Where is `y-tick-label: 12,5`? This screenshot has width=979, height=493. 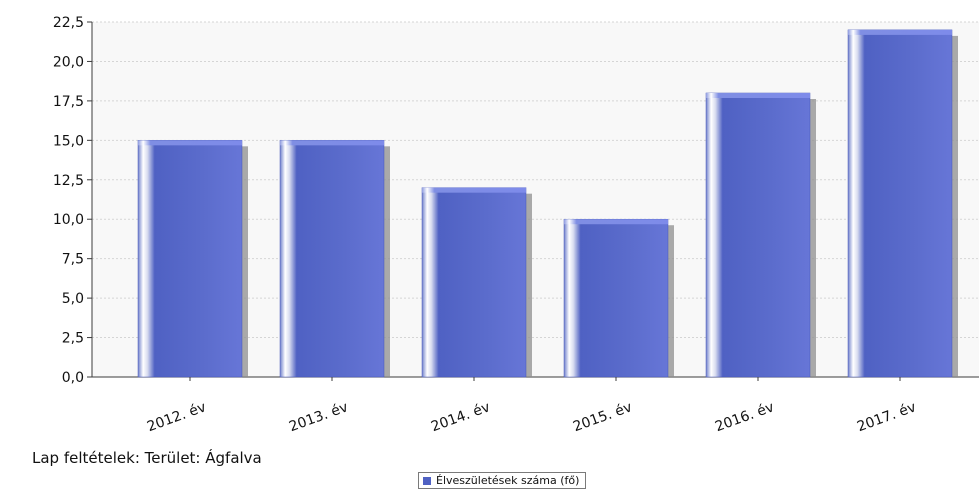 y-tick-label: 12,5 is located at coordinates (68, 181).